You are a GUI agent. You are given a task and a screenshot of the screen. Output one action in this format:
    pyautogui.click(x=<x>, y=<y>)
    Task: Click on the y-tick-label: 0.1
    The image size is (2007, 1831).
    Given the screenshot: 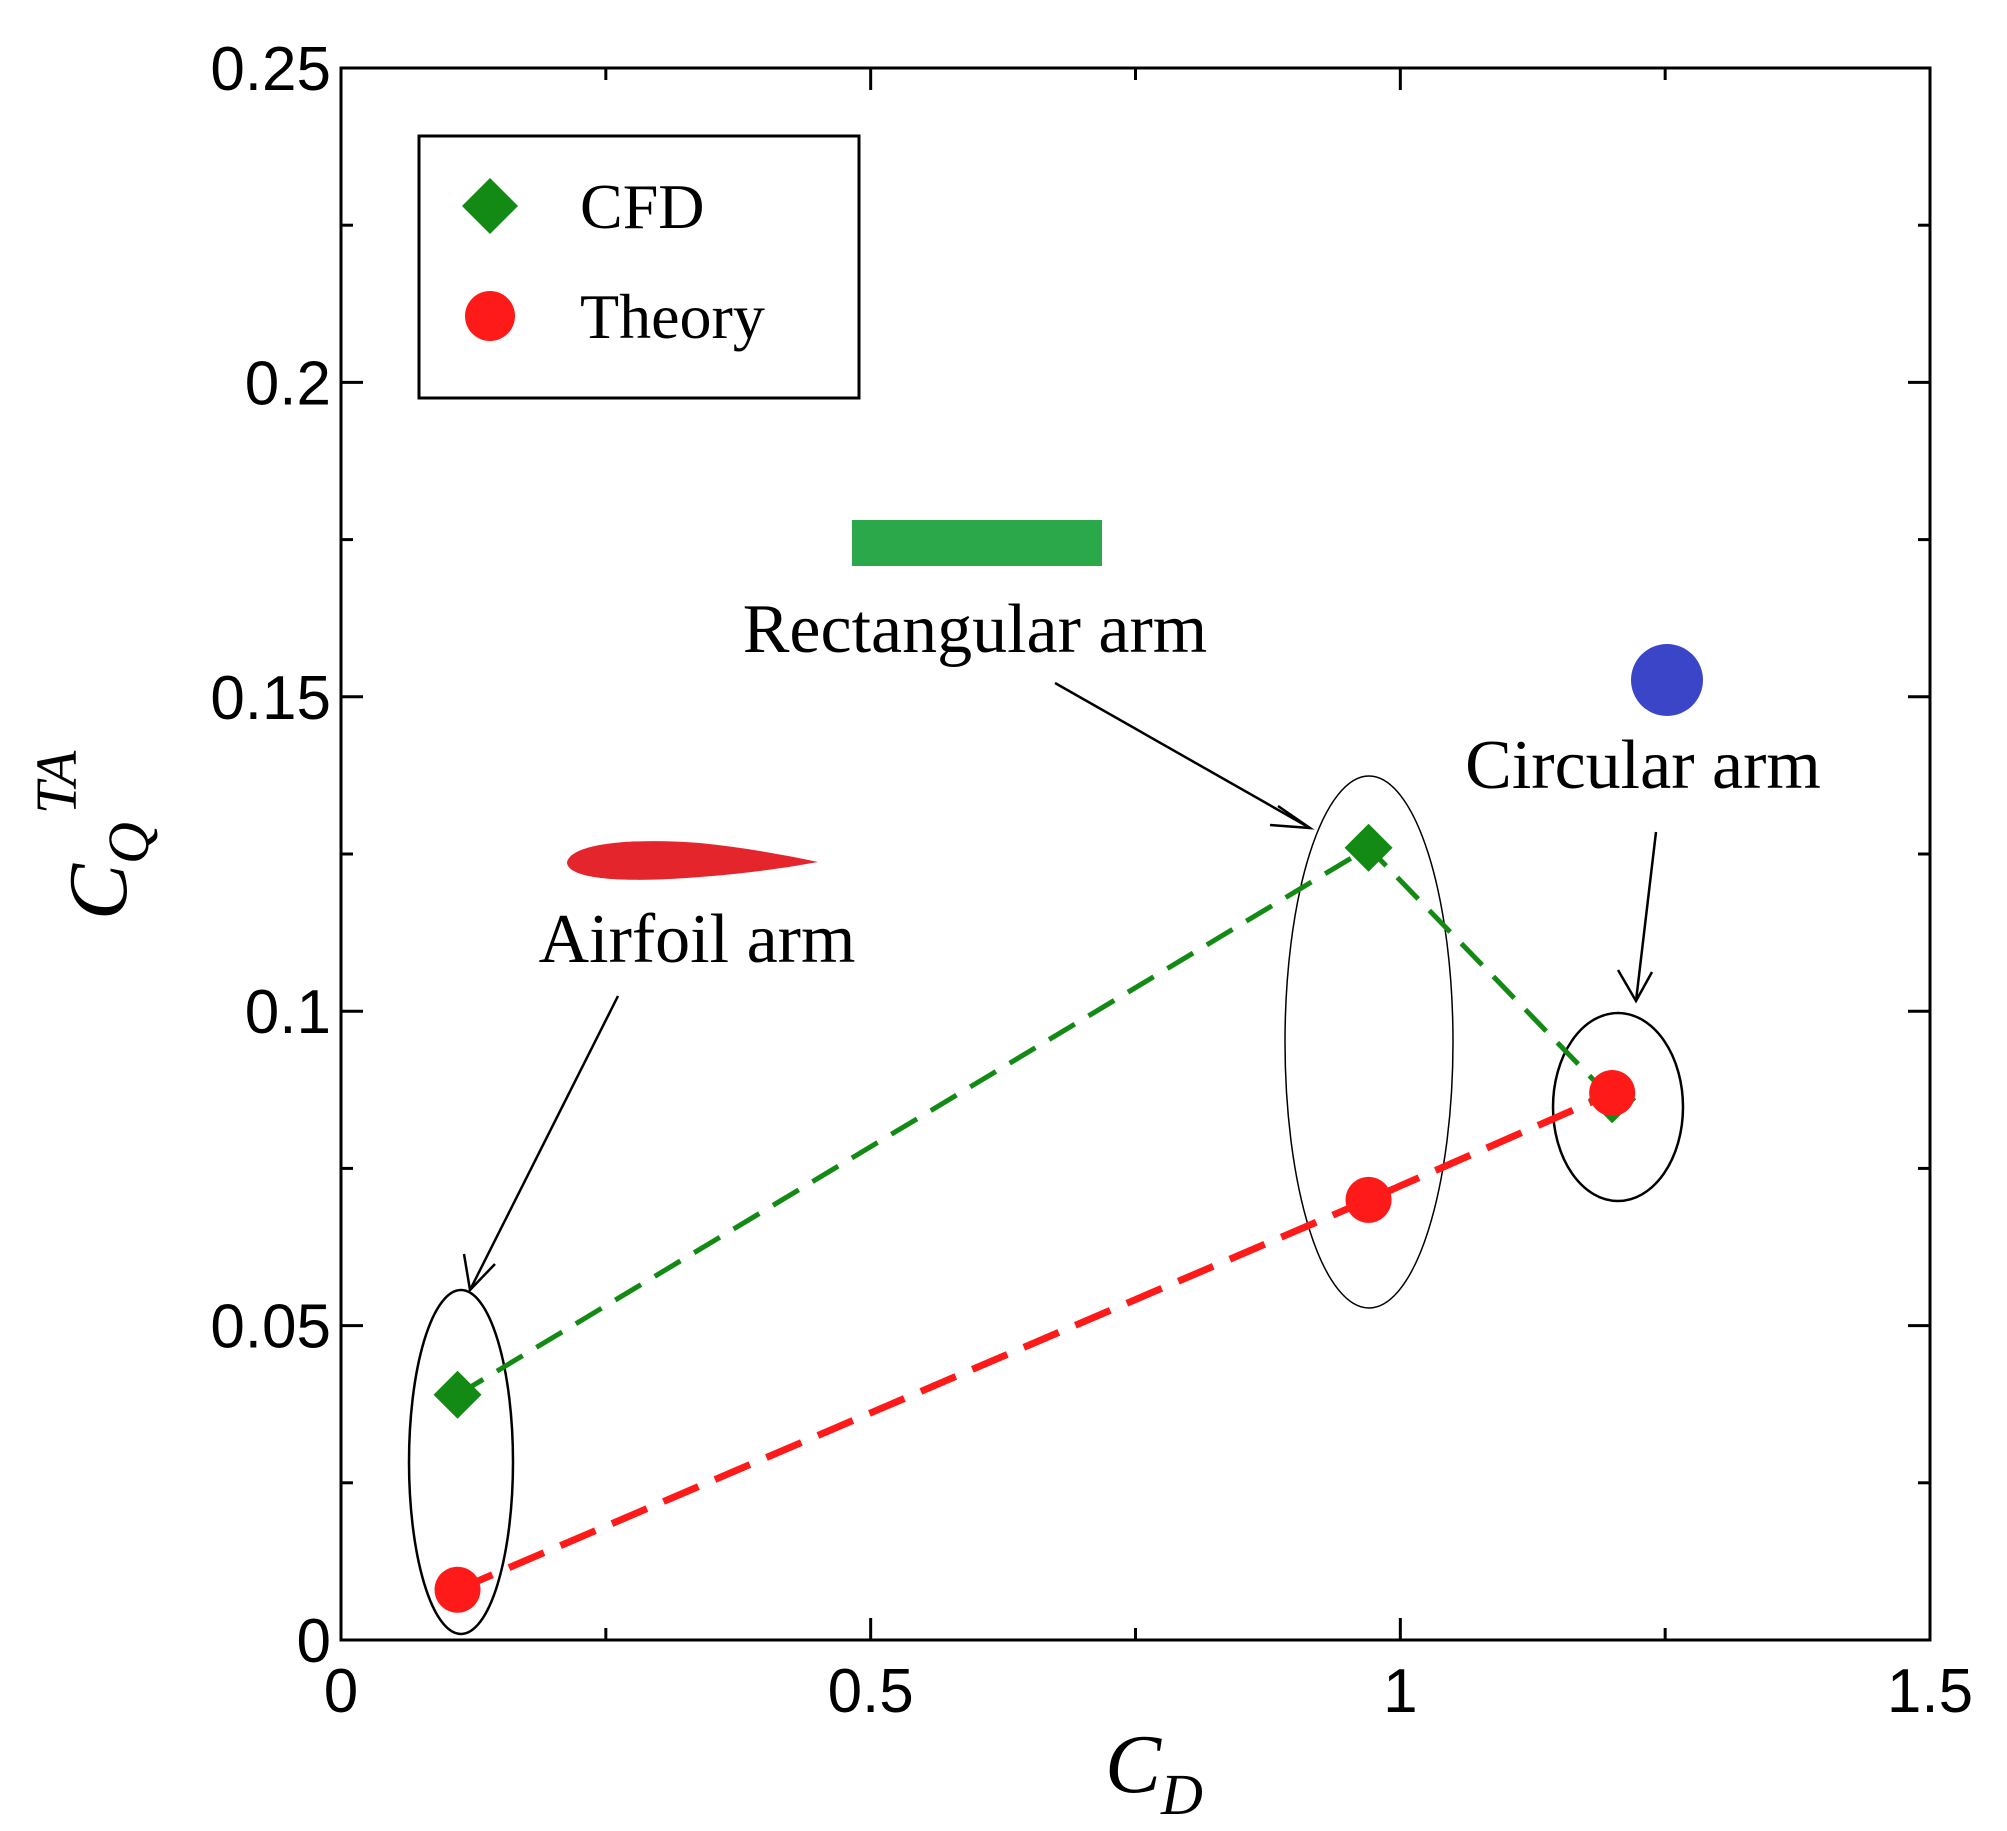 What is the action you would take?
    pyautogui.click(x=288, y=1012)
    